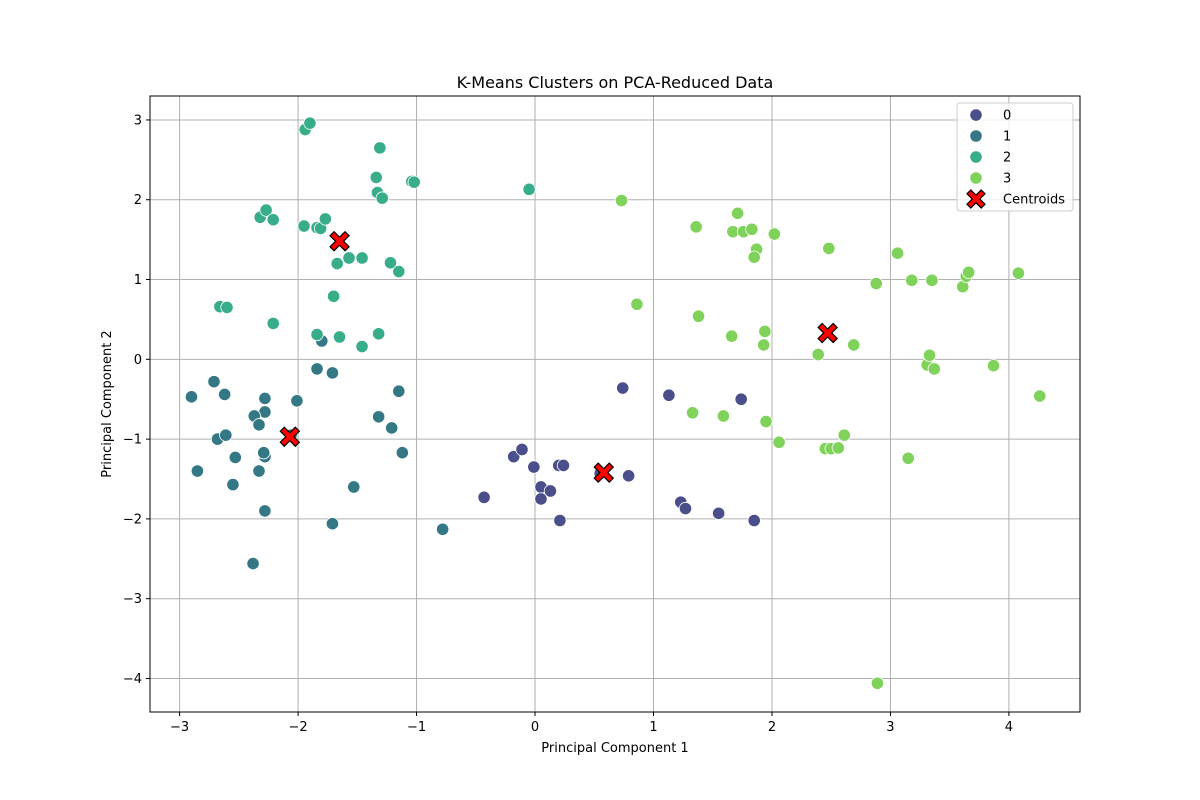 Image resolution: width=1200 pixels, height=800 pixels. What do you see at coordinates (138, 120) in the screenshot?
I see `y-tick-label: 3` at bounding box center [138, 120].